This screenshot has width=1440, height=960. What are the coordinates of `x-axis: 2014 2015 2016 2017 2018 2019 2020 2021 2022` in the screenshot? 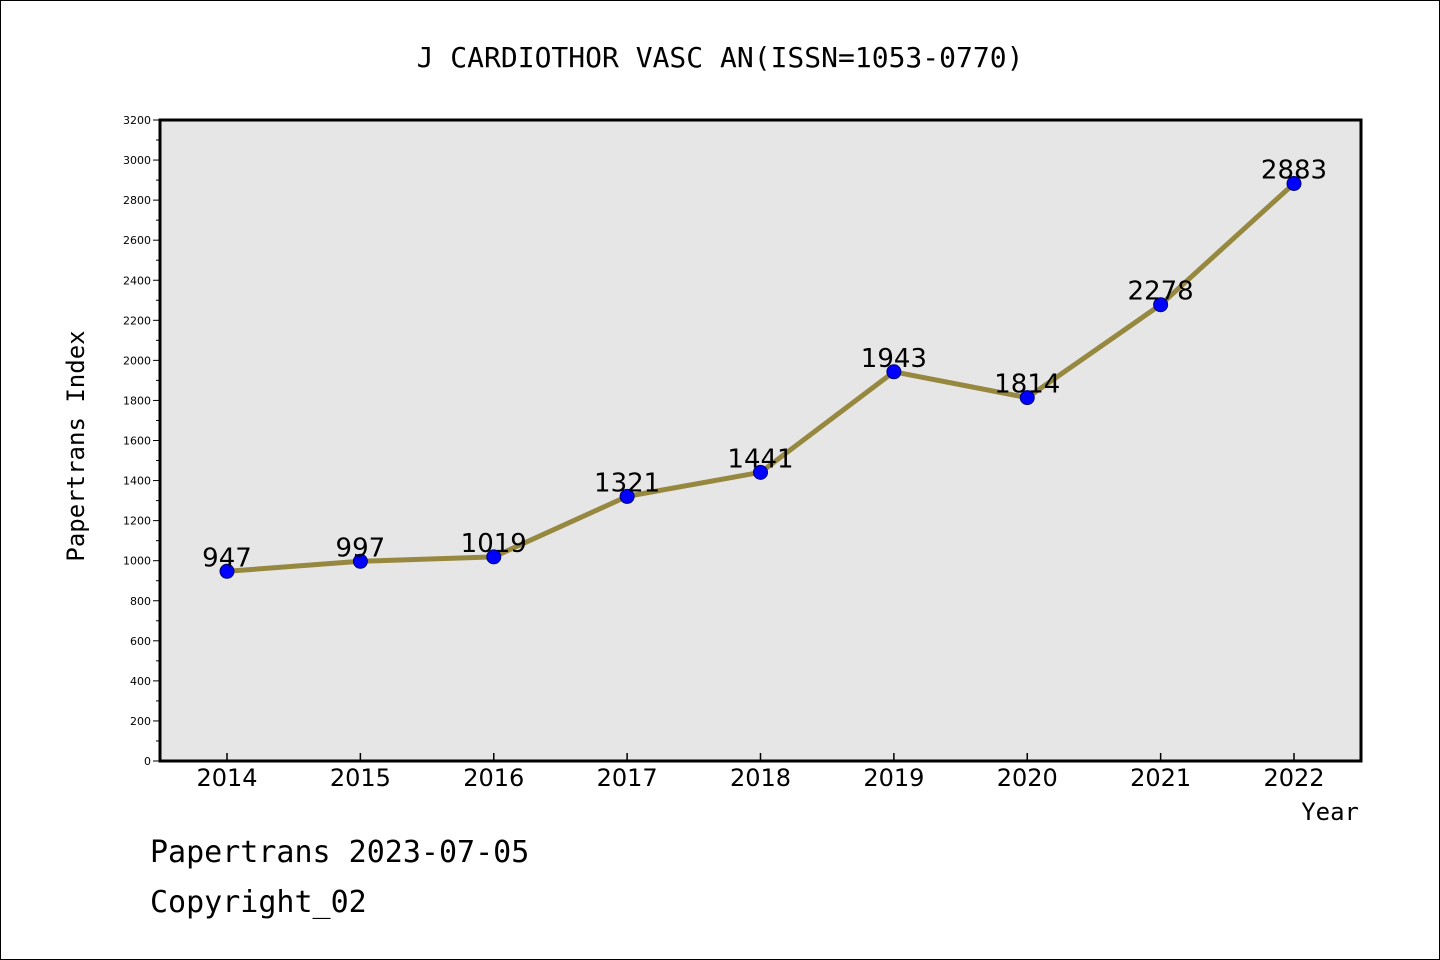 It's located at (760, 772).